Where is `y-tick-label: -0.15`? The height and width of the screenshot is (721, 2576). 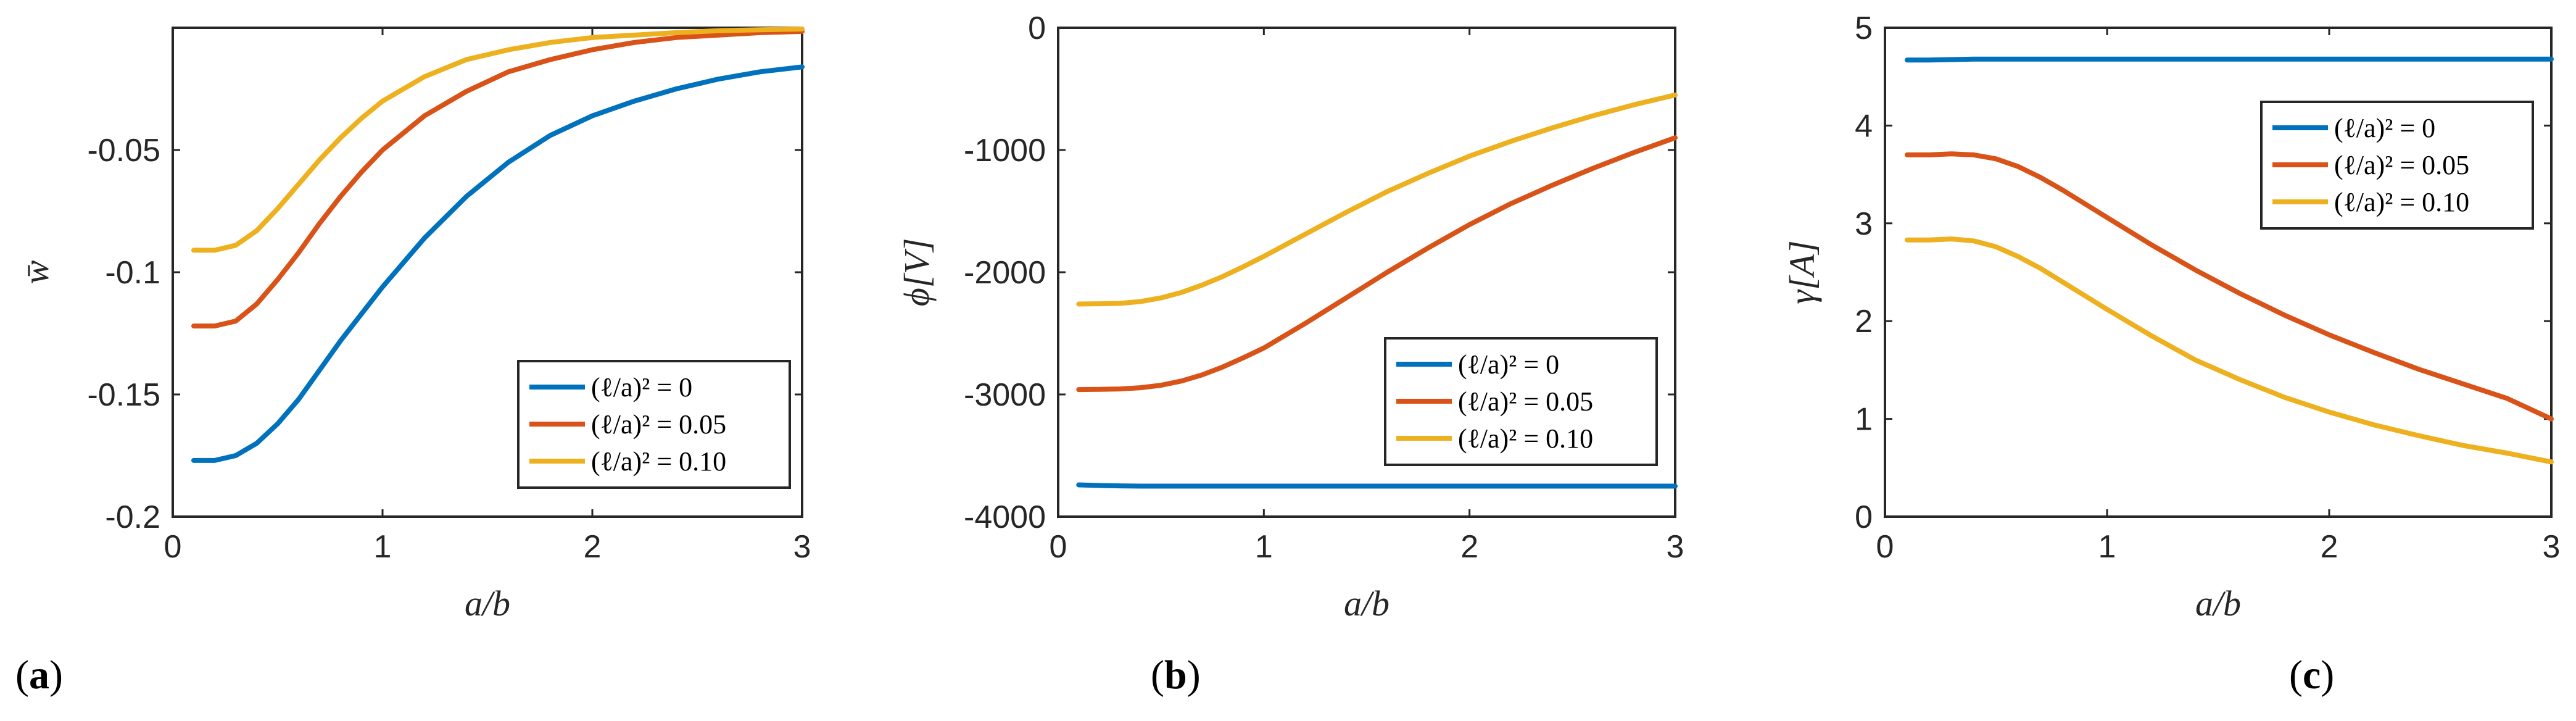
y-tick-label: -0.15 is located at coordinates (124, 395).